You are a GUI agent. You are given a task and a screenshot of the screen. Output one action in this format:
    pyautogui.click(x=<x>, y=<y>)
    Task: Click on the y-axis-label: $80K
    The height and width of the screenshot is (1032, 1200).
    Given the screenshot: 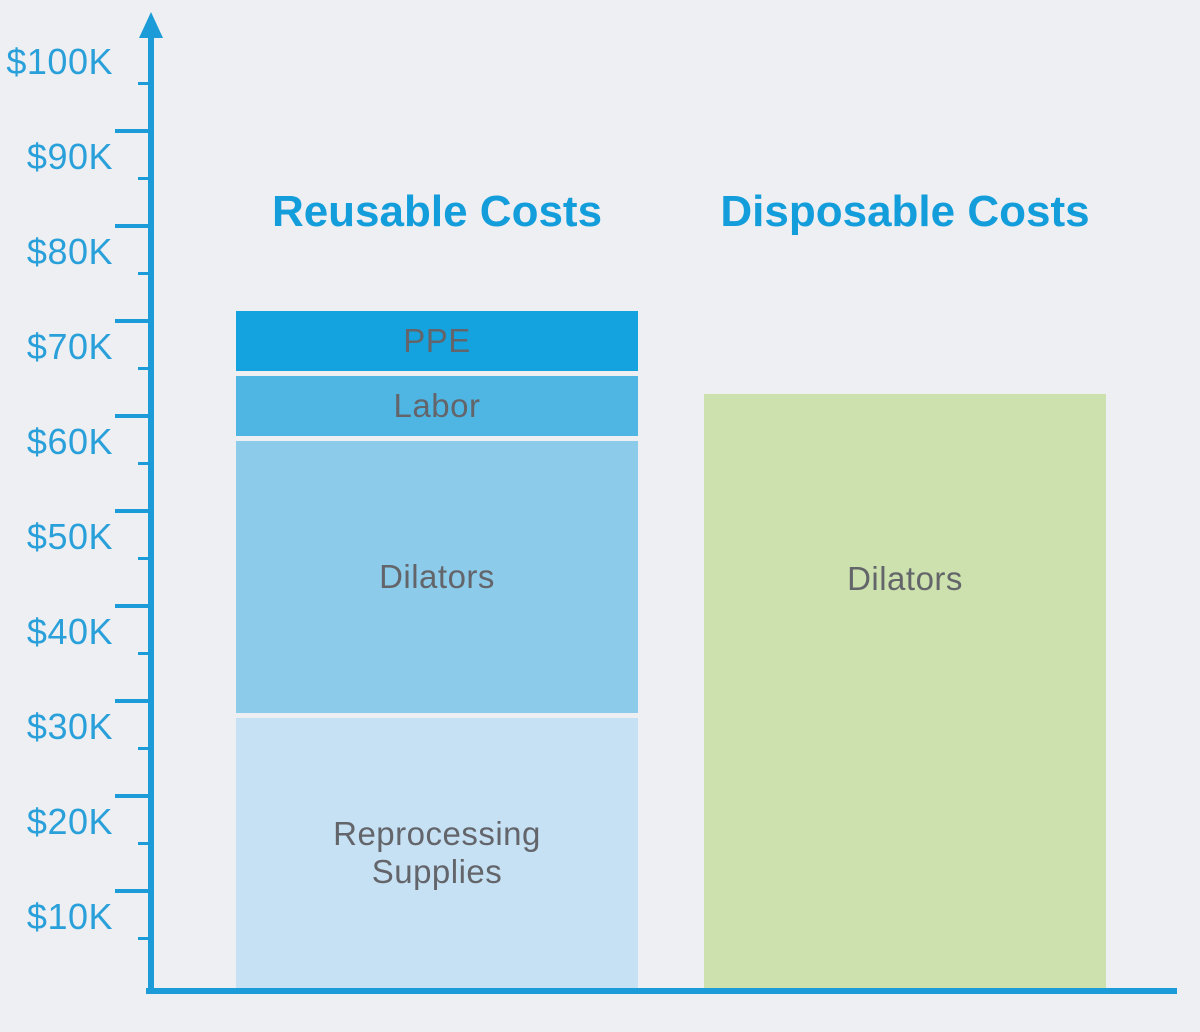 What is the action you would take?
    pyautogui.click(x=69, y=251)
    